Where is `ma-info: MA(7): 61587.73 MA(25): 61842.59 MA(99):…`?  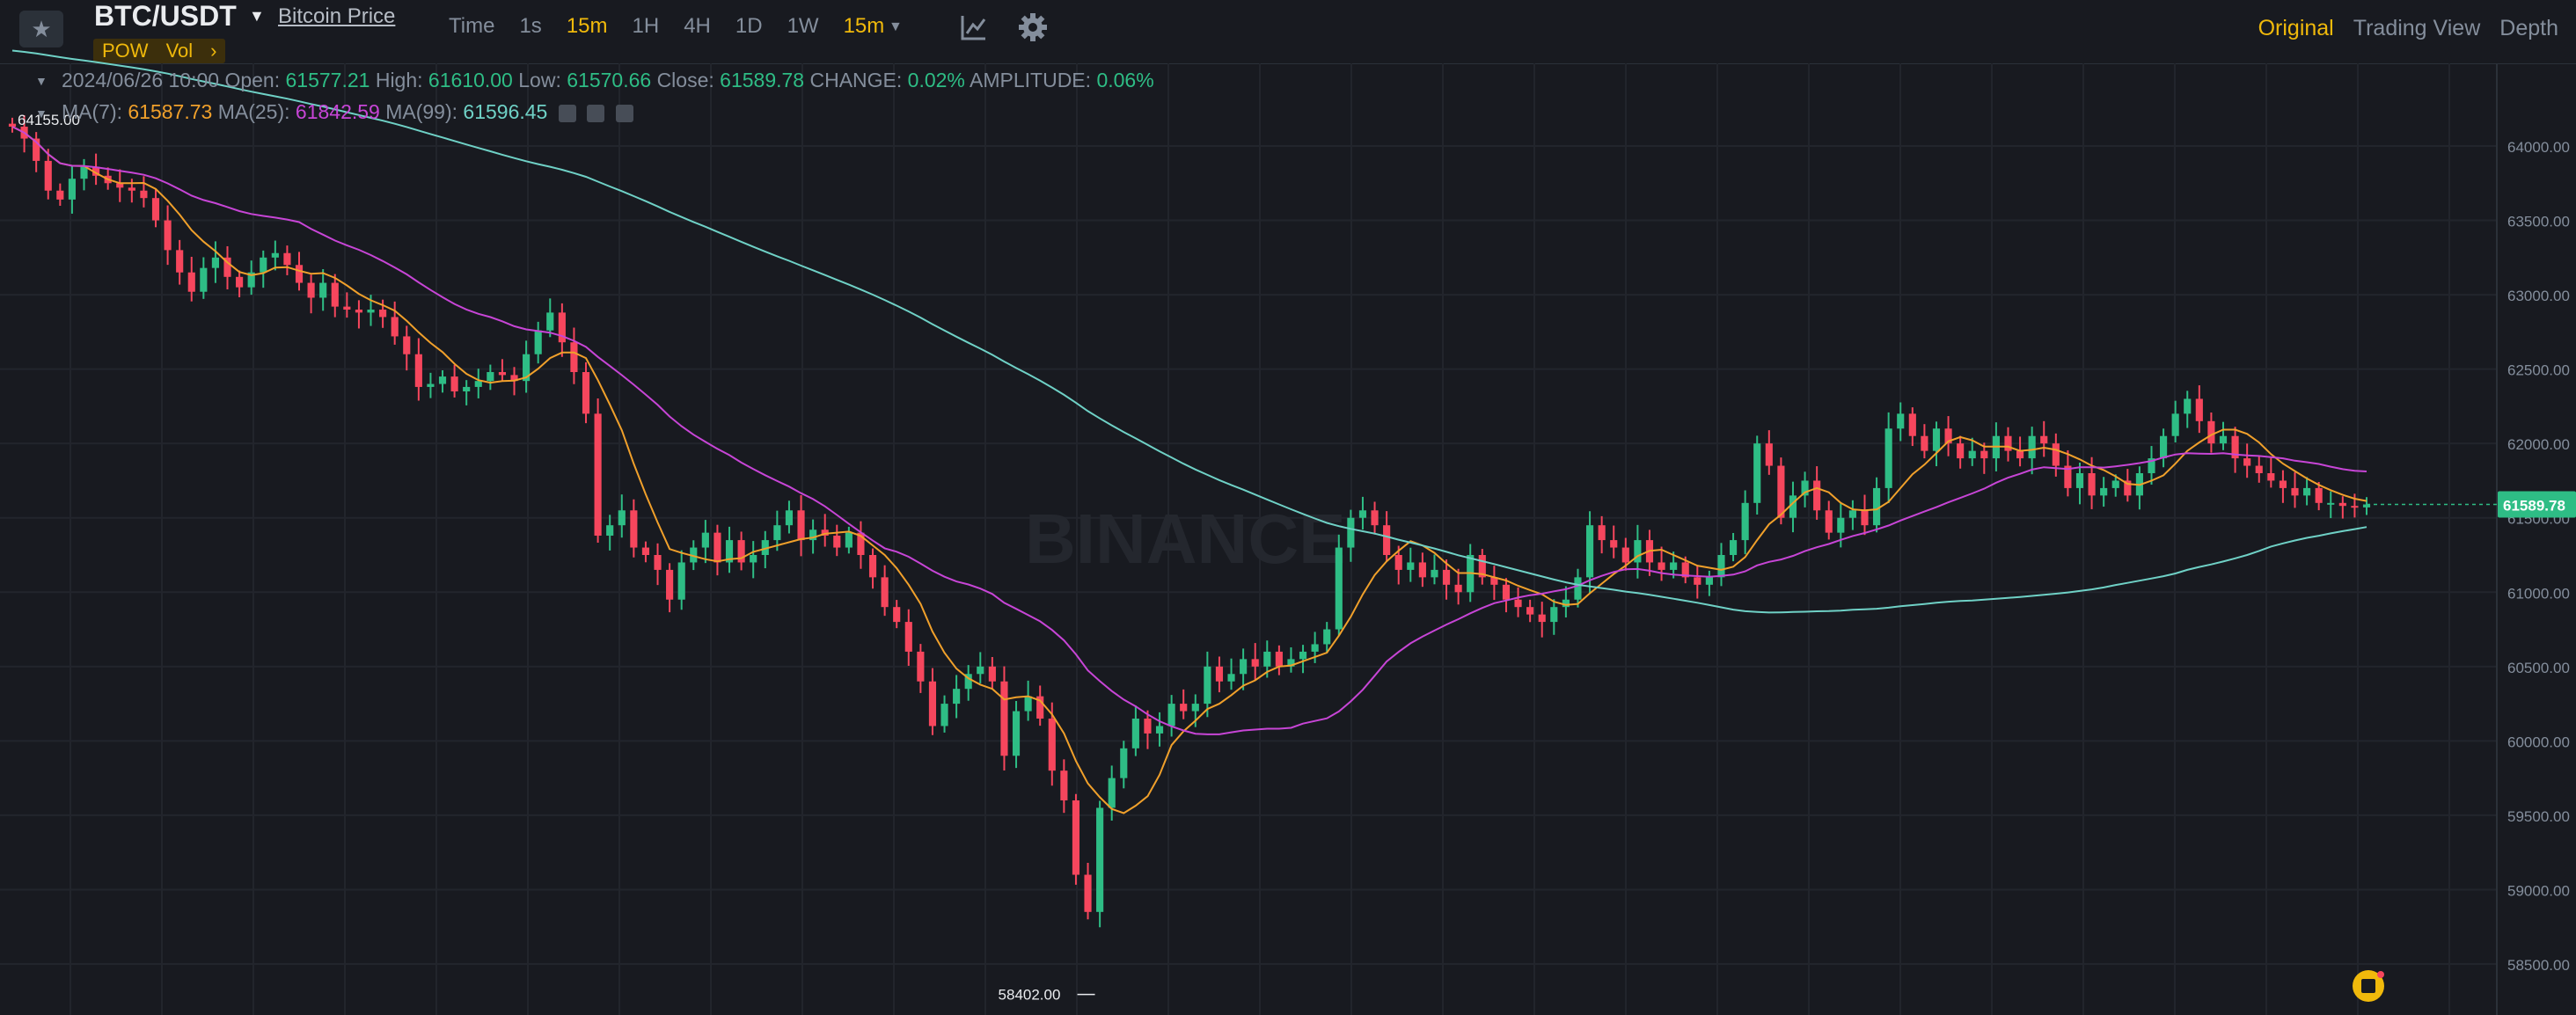 ma-info: MA(7): 61587.73 MA(25): 61842.59 MA(99):… is located at coordinates (347, 112).